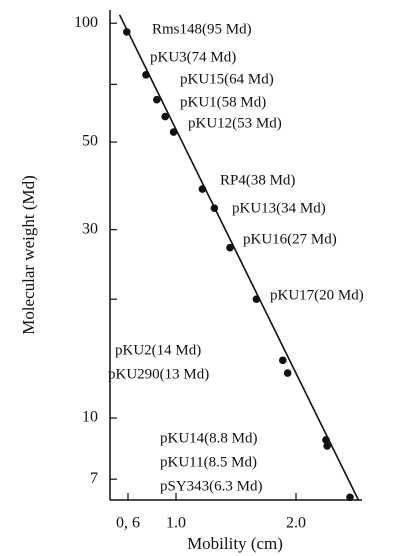 The width and height of the screenshot is (402, 556). What do you see at coordinates (176, 523) in the screenshot?
I see `x-tick-label: 1.0` at bounding box center [176, 523].